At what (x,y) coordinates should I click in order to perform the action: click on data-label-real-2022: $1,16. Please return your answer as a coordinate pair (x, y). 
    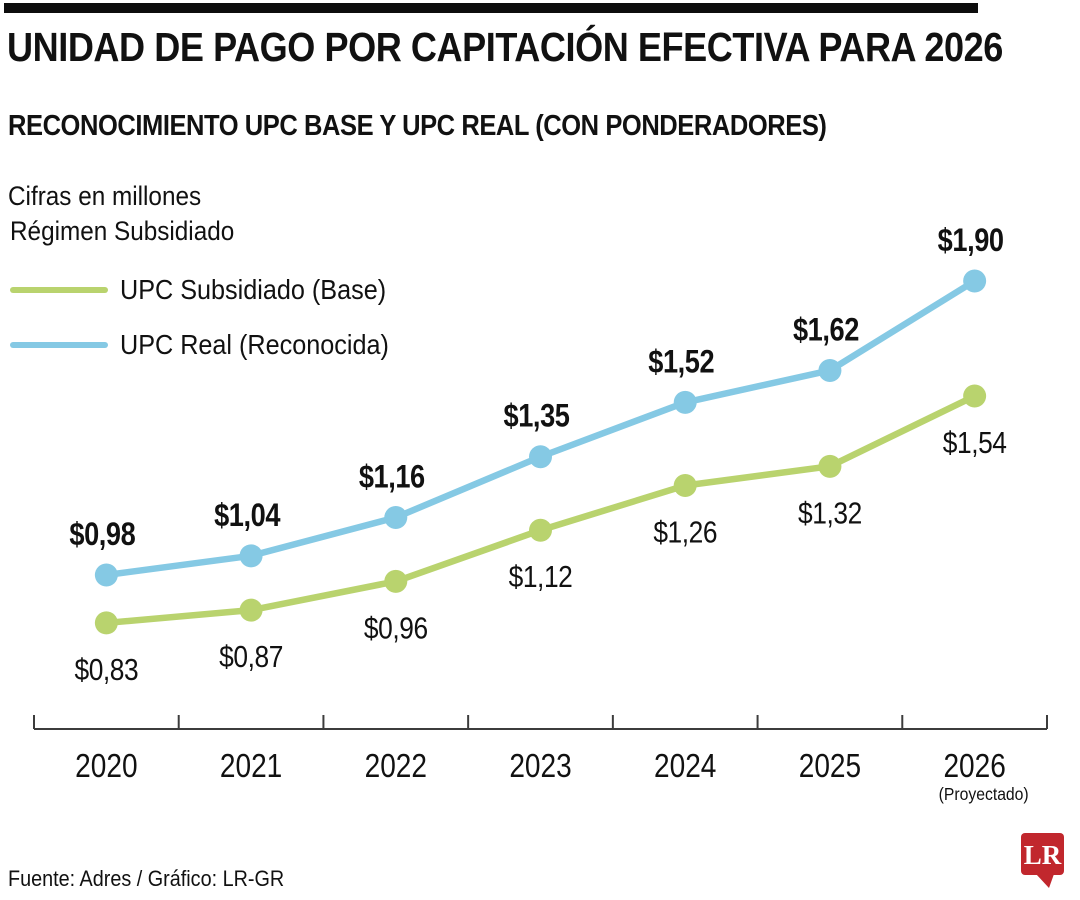
    Looking at the image, I should click on (392, 477).